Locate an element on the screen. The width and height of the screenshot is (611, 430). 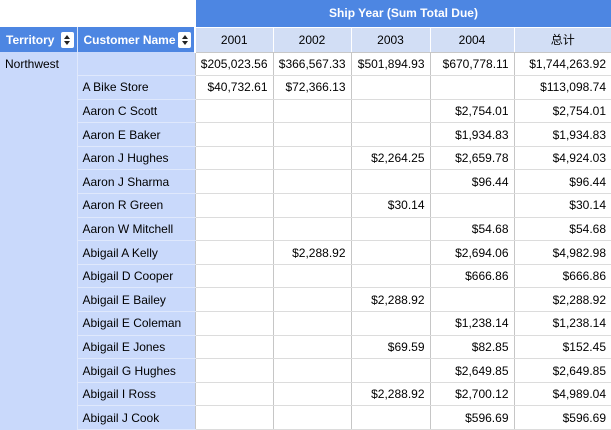
column-header-2001: 2001 is located at coordinates (233, 40).